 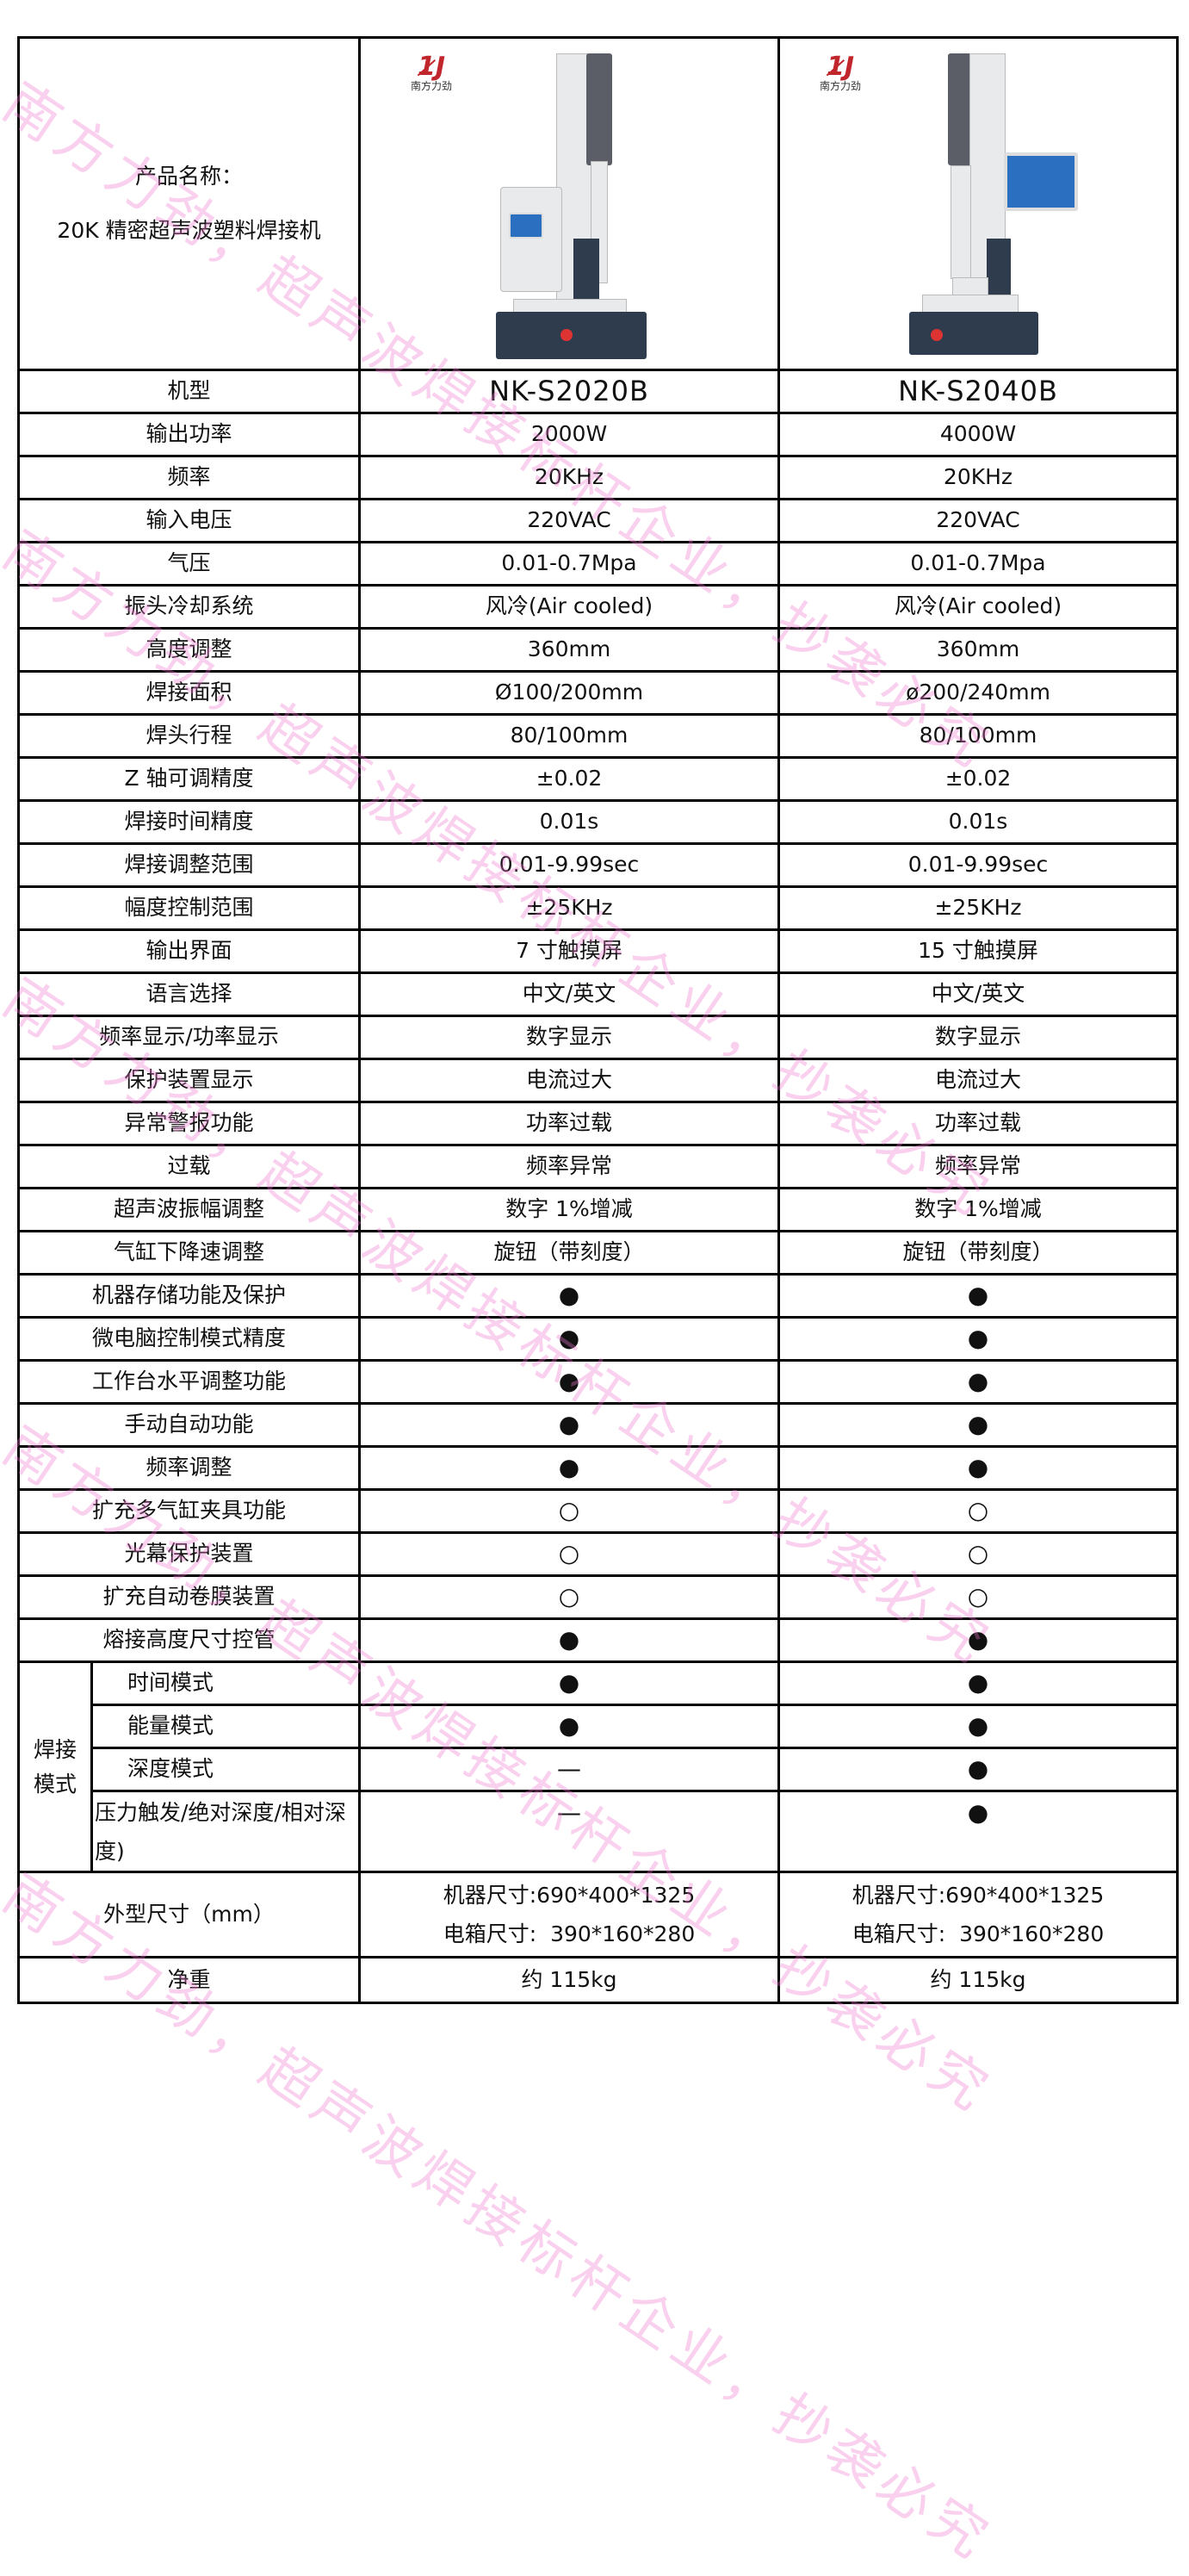 What do you see at coordinates (55, 1766) in the screenshot?
I see `weld-mode-group-label: 焊接模式` at bounding box center [55, 1766].